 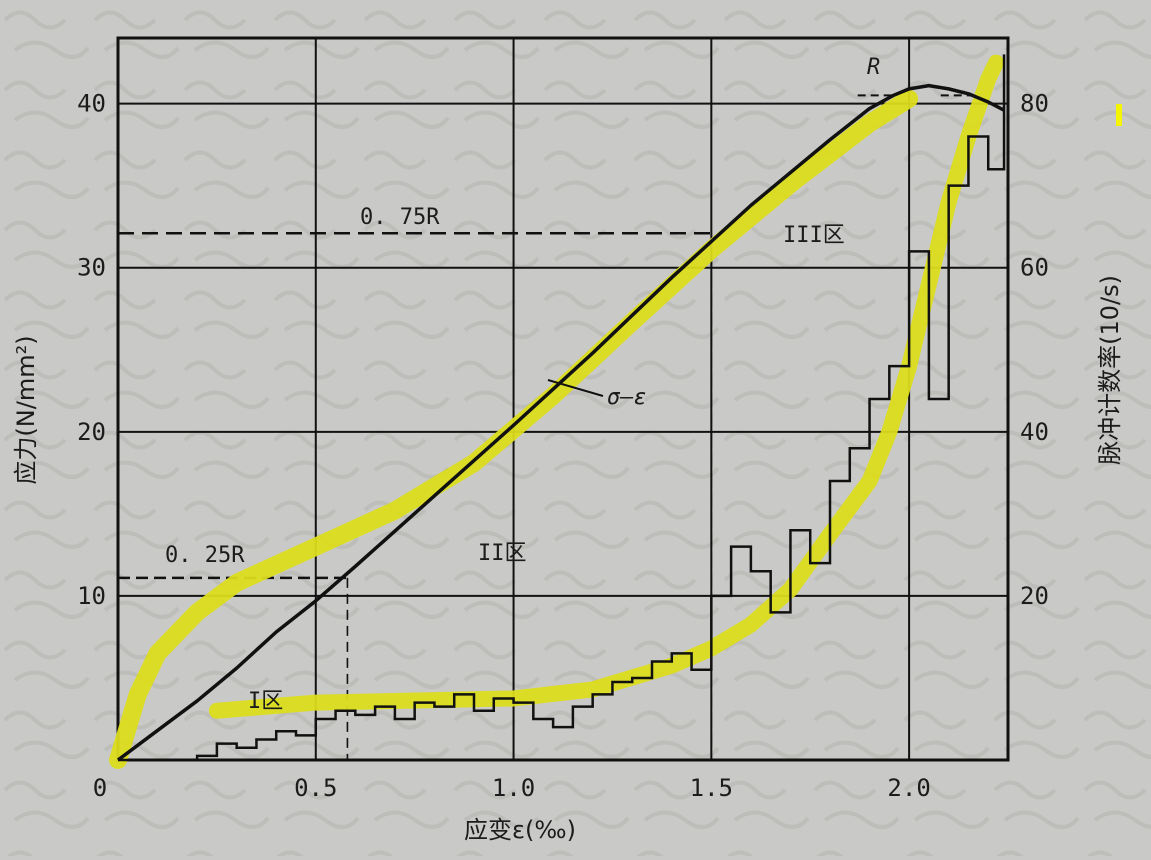 What do you see at coordinates (315, 788) in the screenshot?
I see `x-tick-label: 0.5` at bounding box center [315, 788].